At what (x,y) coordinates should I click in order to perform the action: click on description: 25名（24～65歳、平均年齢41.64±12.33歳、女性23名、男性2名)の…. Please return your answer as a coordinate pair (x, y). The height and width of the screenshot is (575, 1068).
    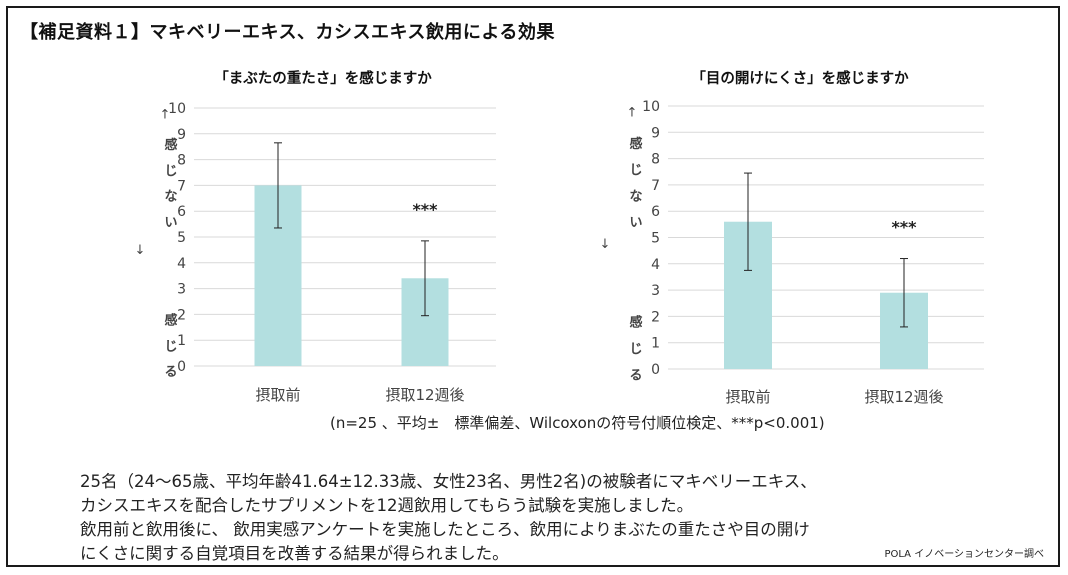
    Looking at the image, I should click on (448, 518).